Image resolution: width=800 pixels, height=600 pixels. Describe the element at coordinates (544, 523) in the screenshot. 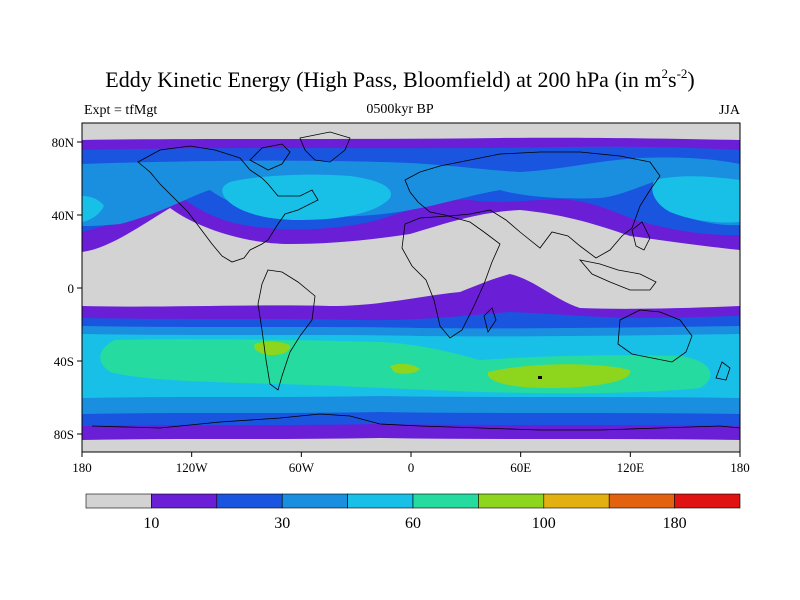

I see `colorbar-label: 100` at that location.